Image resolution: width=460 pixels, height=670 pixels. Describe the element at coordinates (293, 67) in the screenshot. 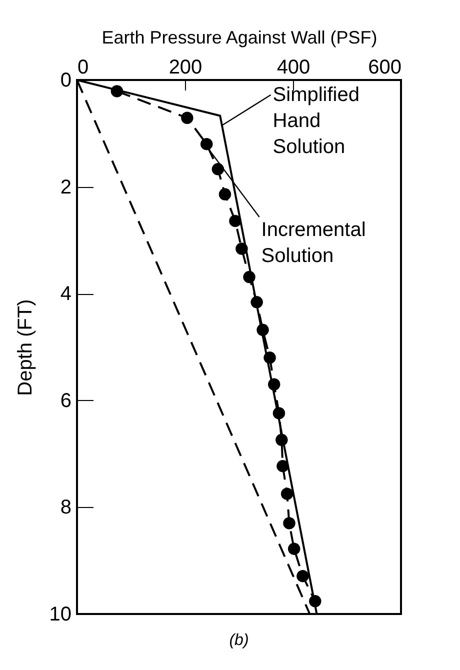

I see `x-tick-label: 400` at that location.